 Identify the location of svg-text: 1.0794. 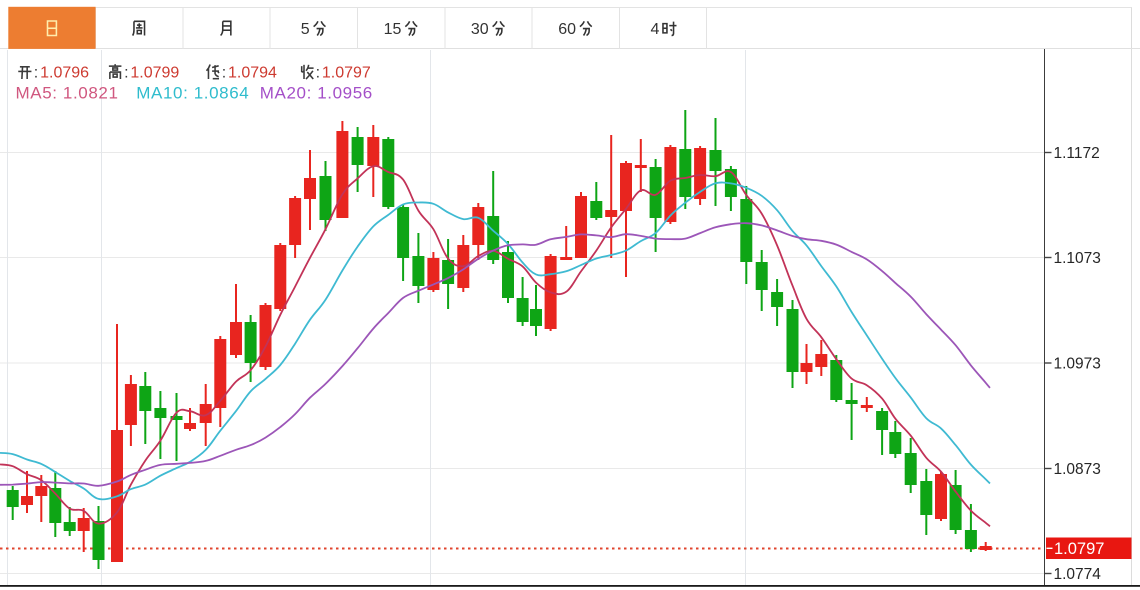
(252, 72).